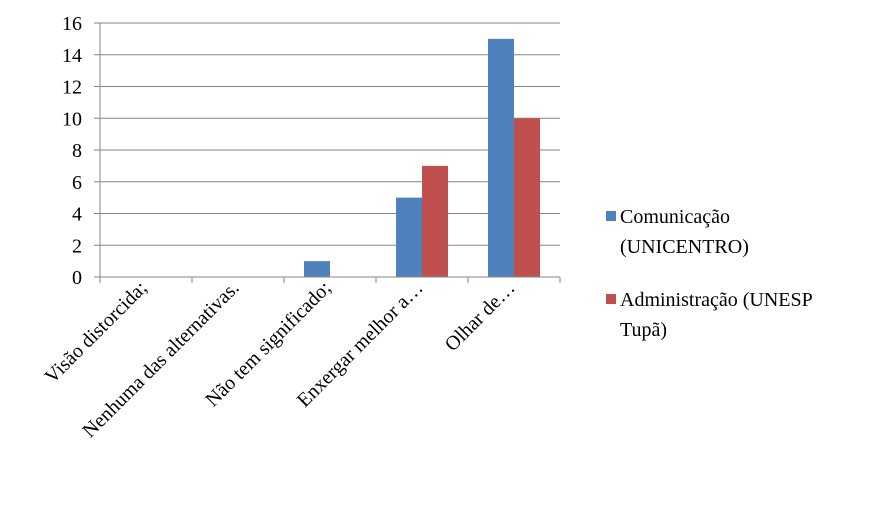 This screenshot has width=880, height=512. What do you see at coordinates (716, 315) in the screenshot?
I see `legend-label: Administração (UNESP Tupã)` at bounding box center [716, 315].